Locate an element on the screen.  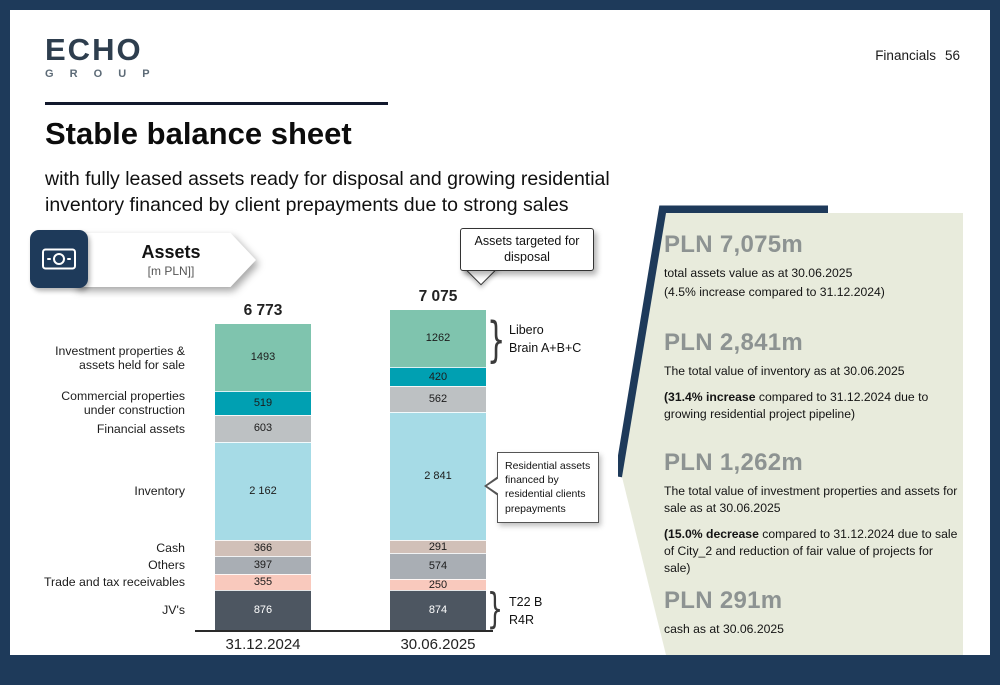
segment-value: 397 is located at coordinates (263, 565).